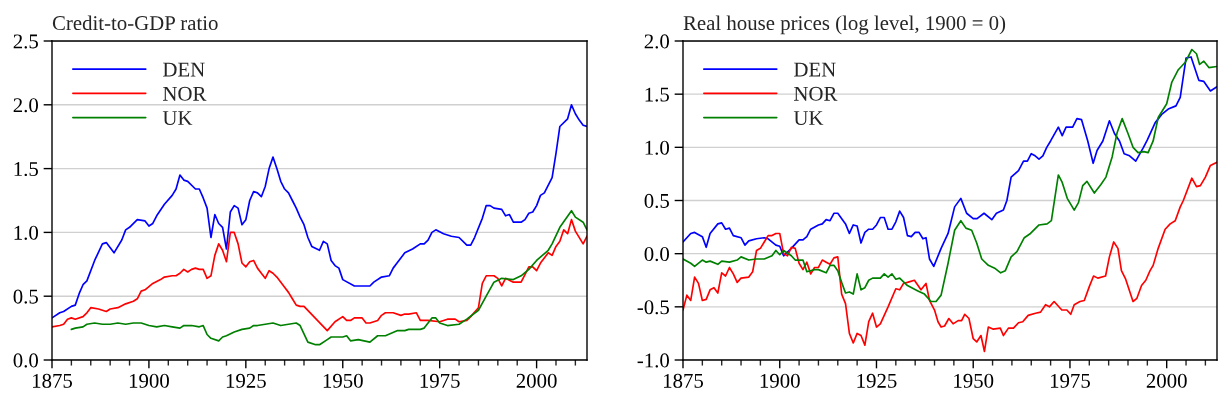 The height and width of the screenshot is (401, 1218). I want to click on y-tick-label: 2.5, so click(25, 41).